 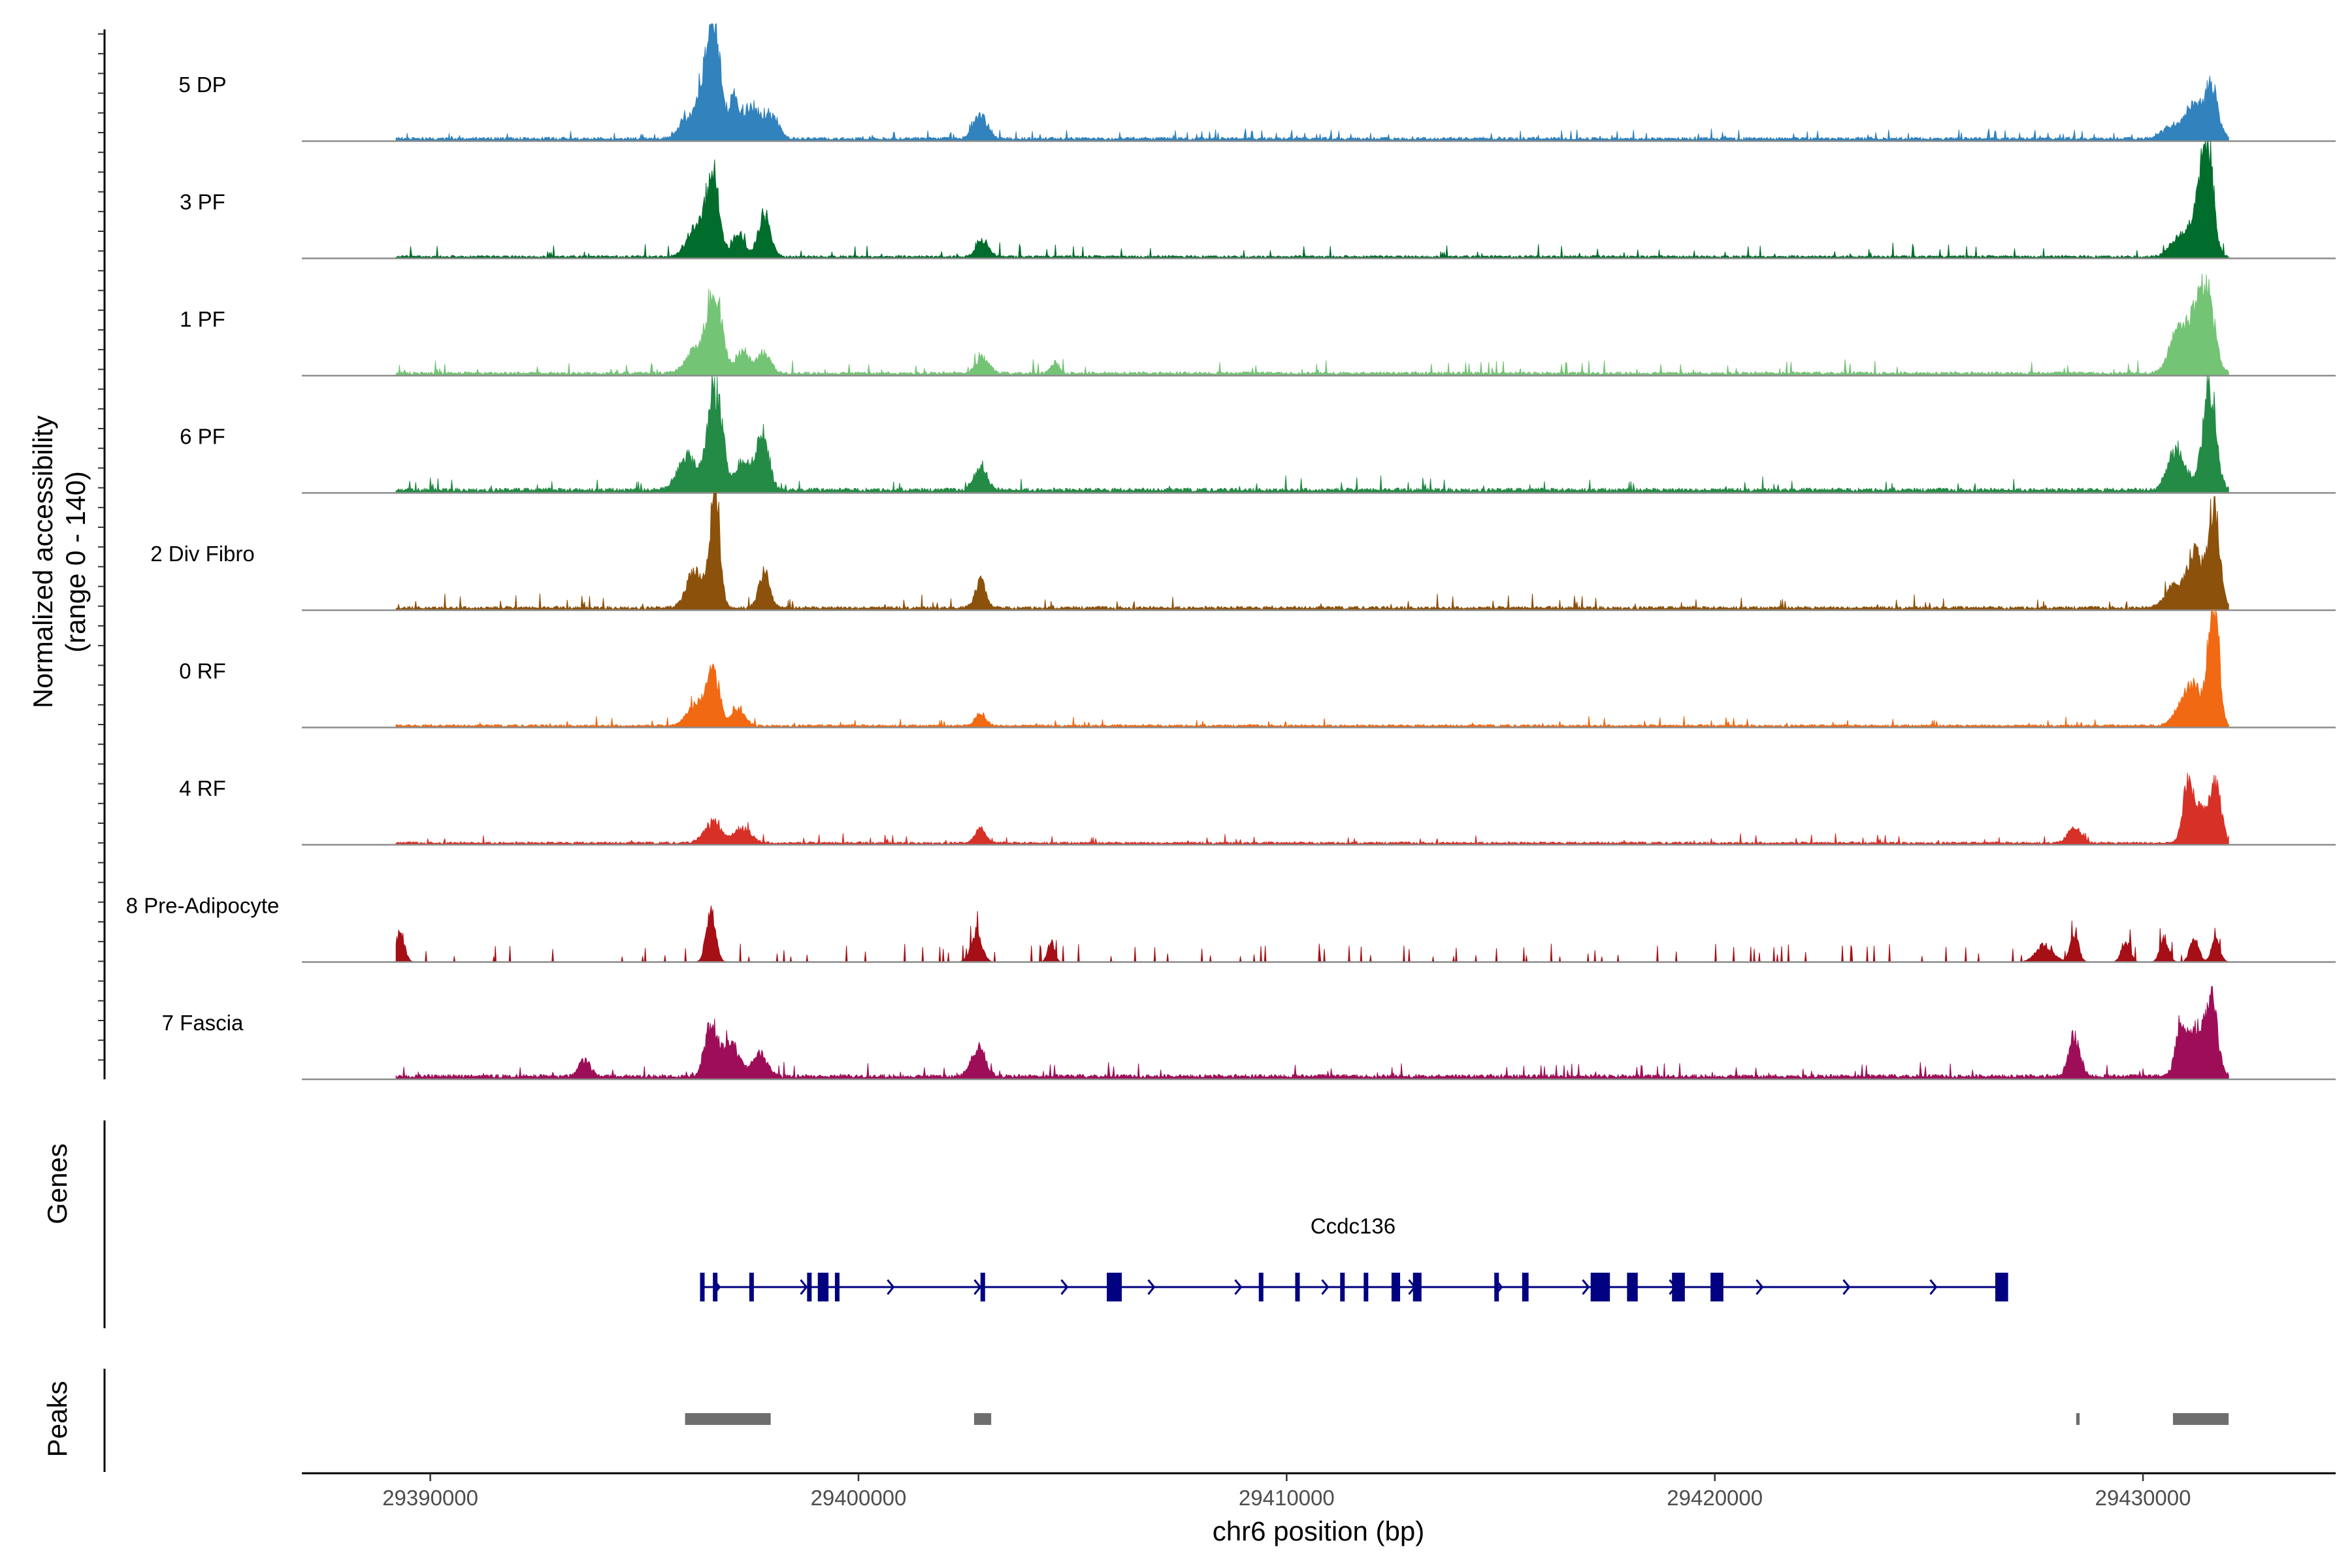 I want to click on track-label: 4 RF, so click(x=202, y=788).